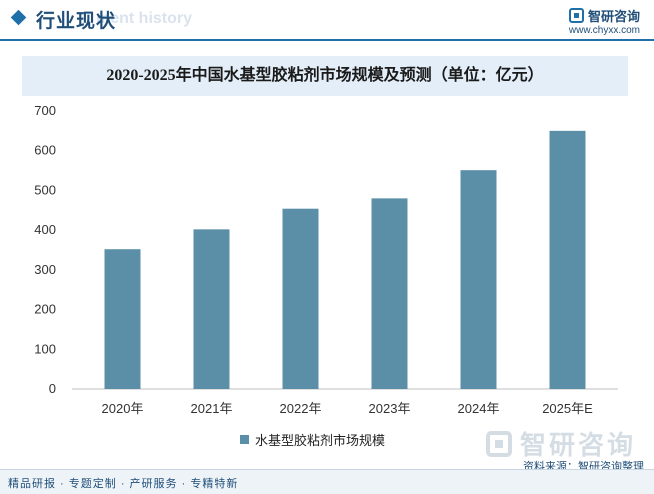 This screenshot has width=654, height=494. Describe the element at coordinates (327, 481) in the screenshot. I see `footer: 精品研报 · 专题定制 · 产研服务 · 专精特新` at that location.